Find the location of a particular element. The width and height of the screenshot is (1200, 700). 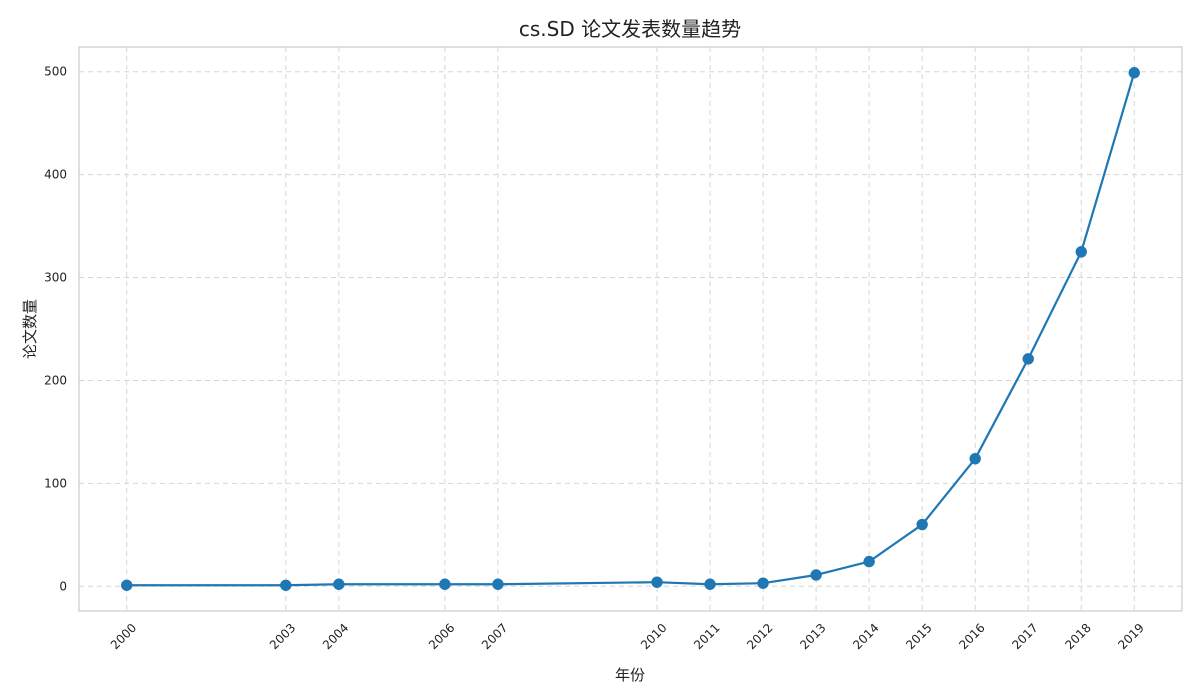

y-tick-label: 200 is located at coordinates (55, 380).